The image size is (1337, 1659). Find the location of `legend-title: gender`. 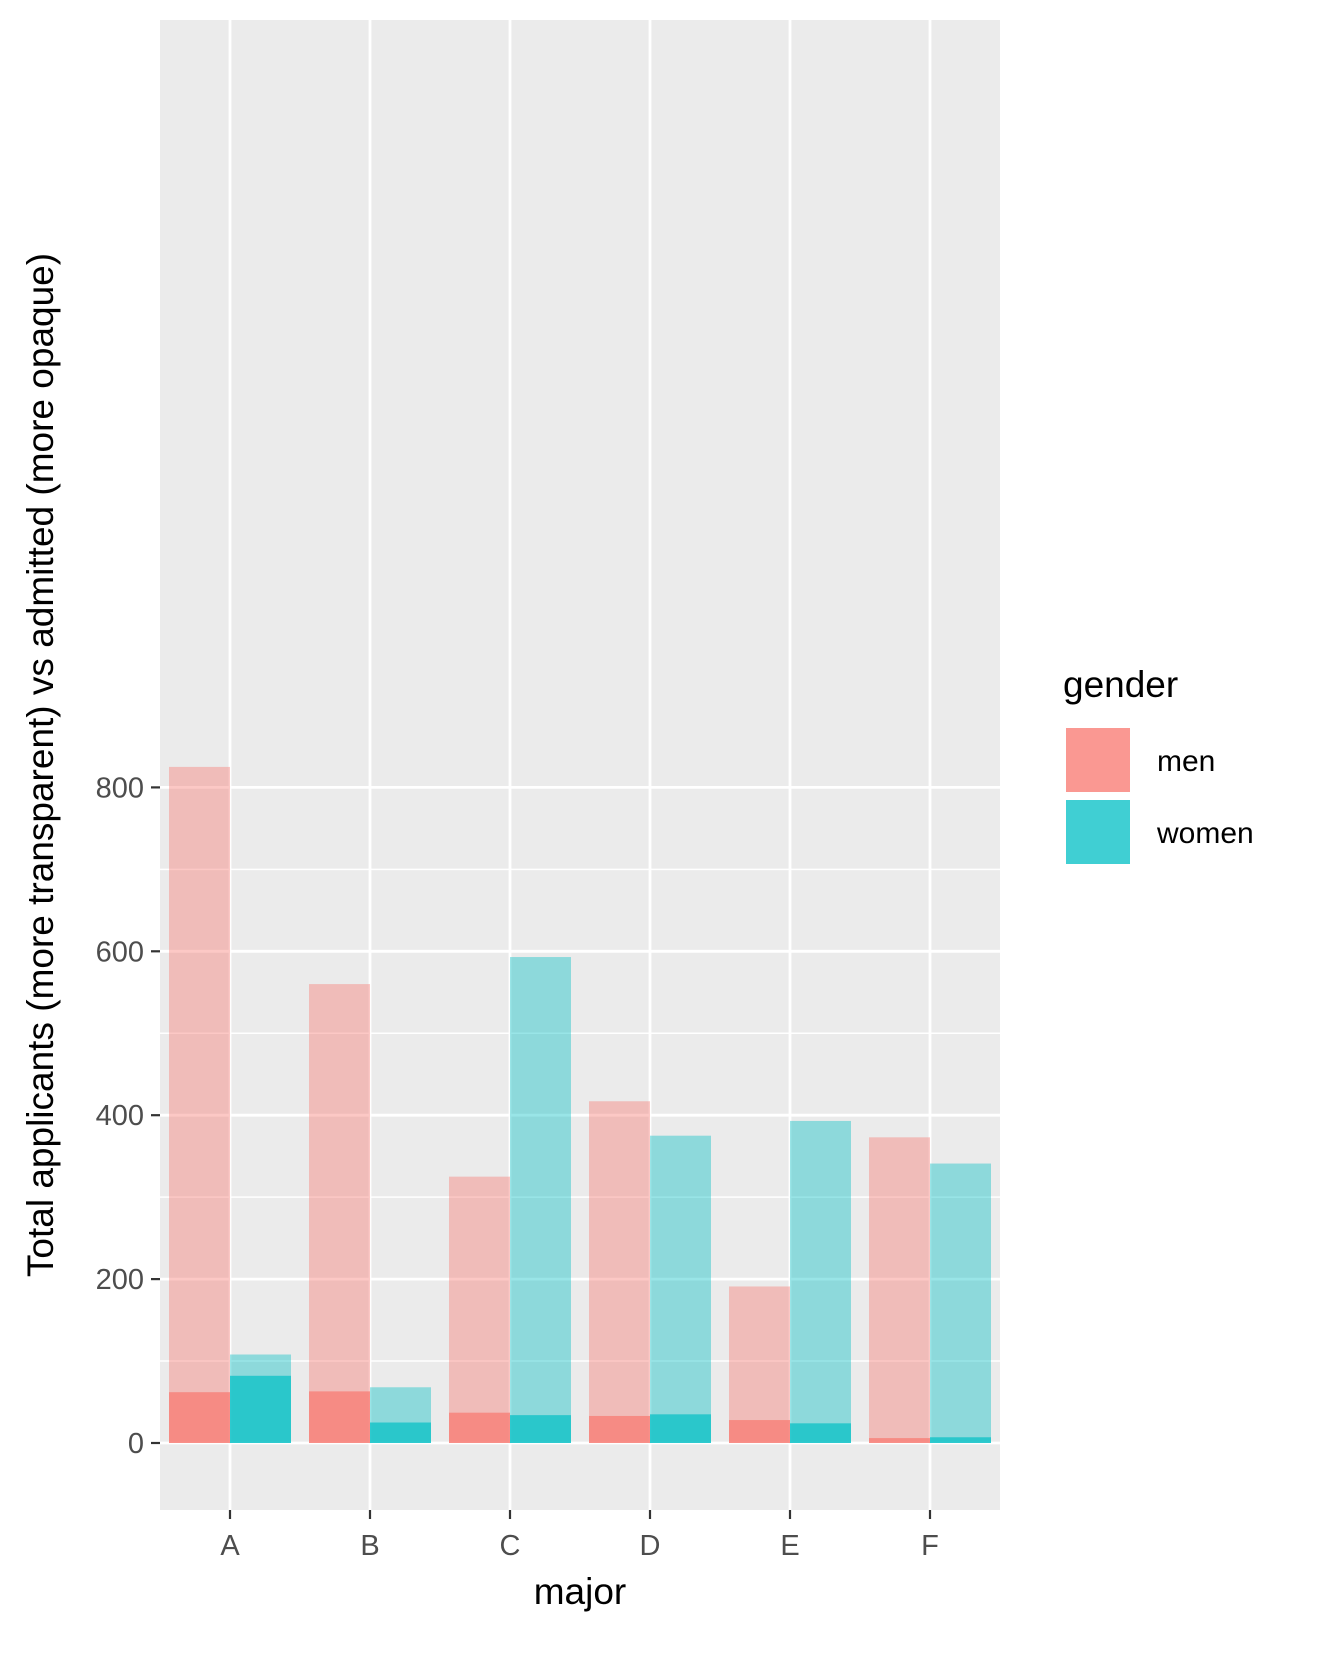

legend-title: gender is located at coordinates (1120, 684).